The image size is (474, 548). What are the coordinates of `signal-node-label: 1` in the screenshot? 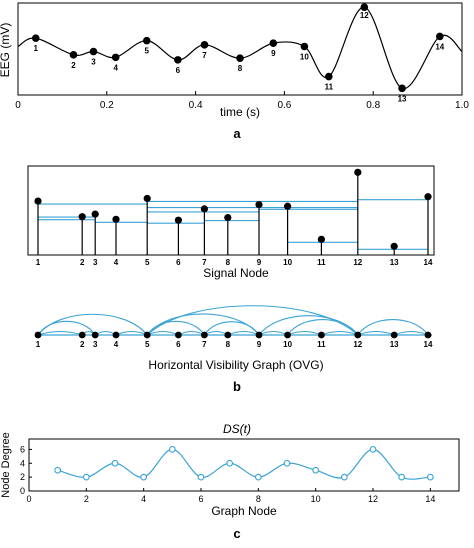 It's located at (38, 262).